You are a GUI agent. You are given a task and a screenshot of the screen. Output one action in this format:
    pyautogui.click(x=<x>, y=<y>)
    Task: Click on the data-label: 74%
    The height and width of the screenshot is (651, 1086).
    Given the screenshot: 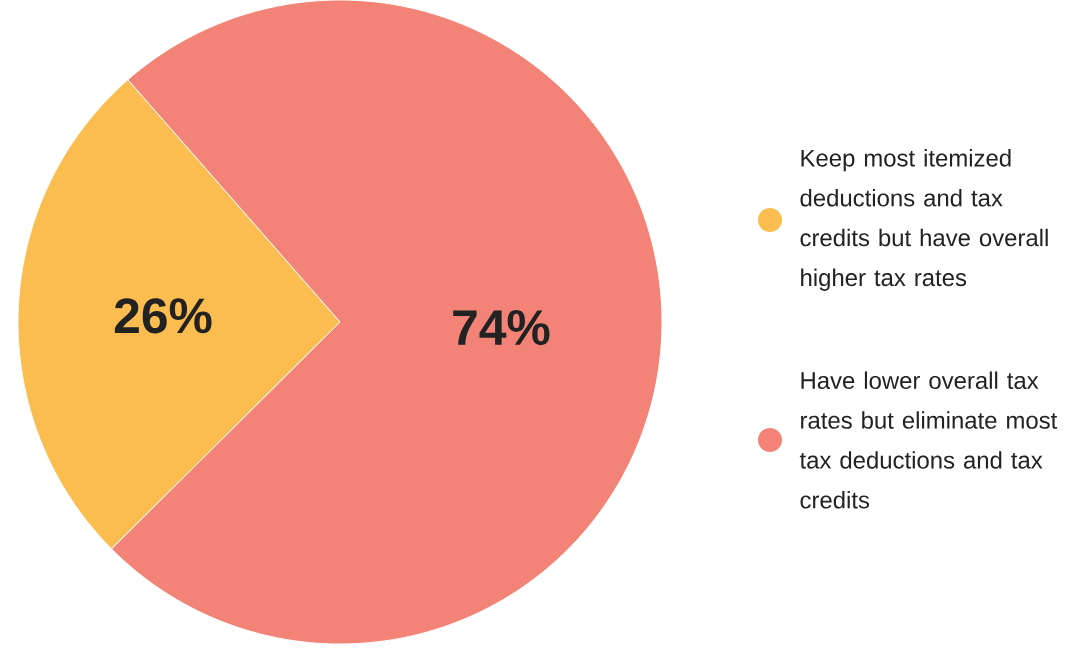 What is the action you would take?
    pyautogui.click(x=501, y=328)
    